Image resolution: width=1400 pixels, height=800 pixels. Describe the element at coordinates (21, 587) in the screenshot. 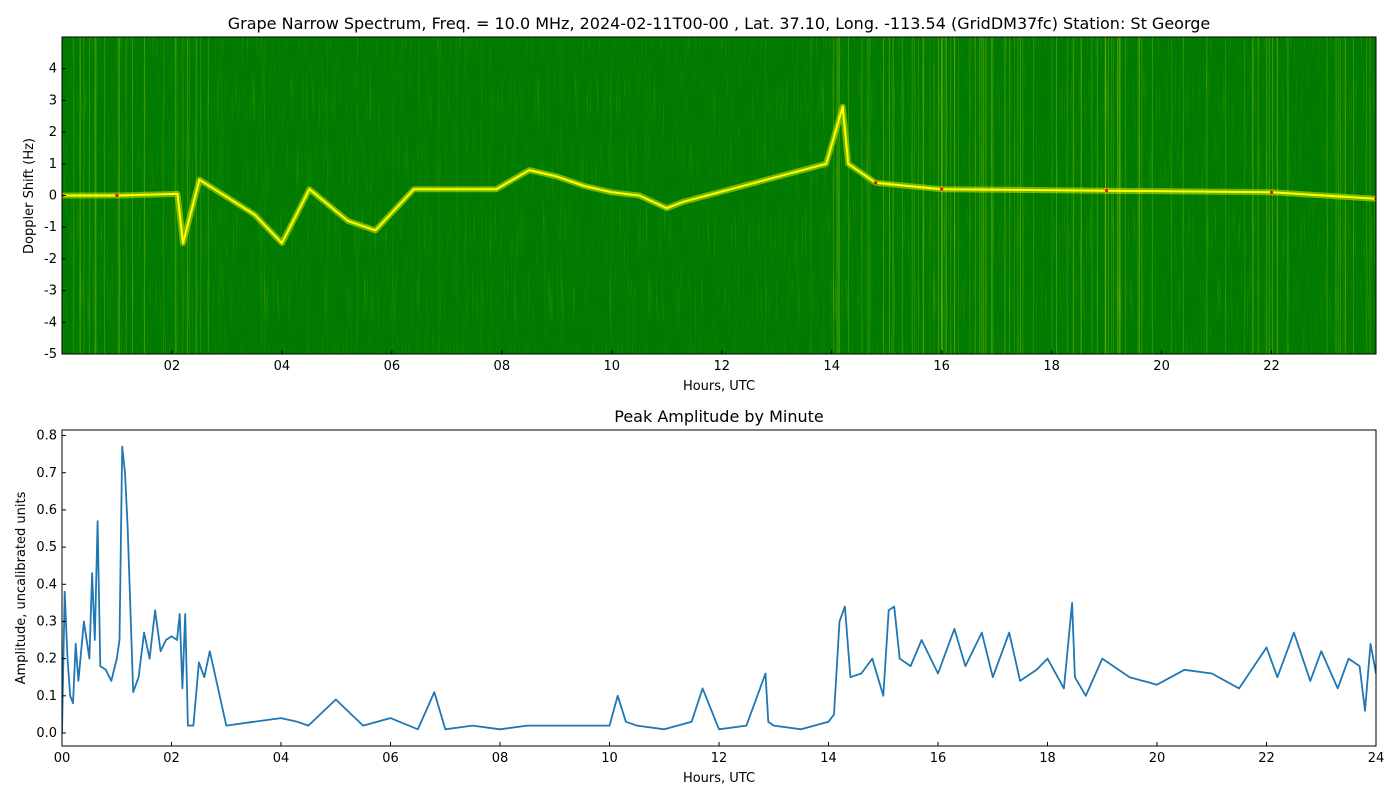

I see `amplitude-y-label: Amplitude, uncalibrated units` at that location.